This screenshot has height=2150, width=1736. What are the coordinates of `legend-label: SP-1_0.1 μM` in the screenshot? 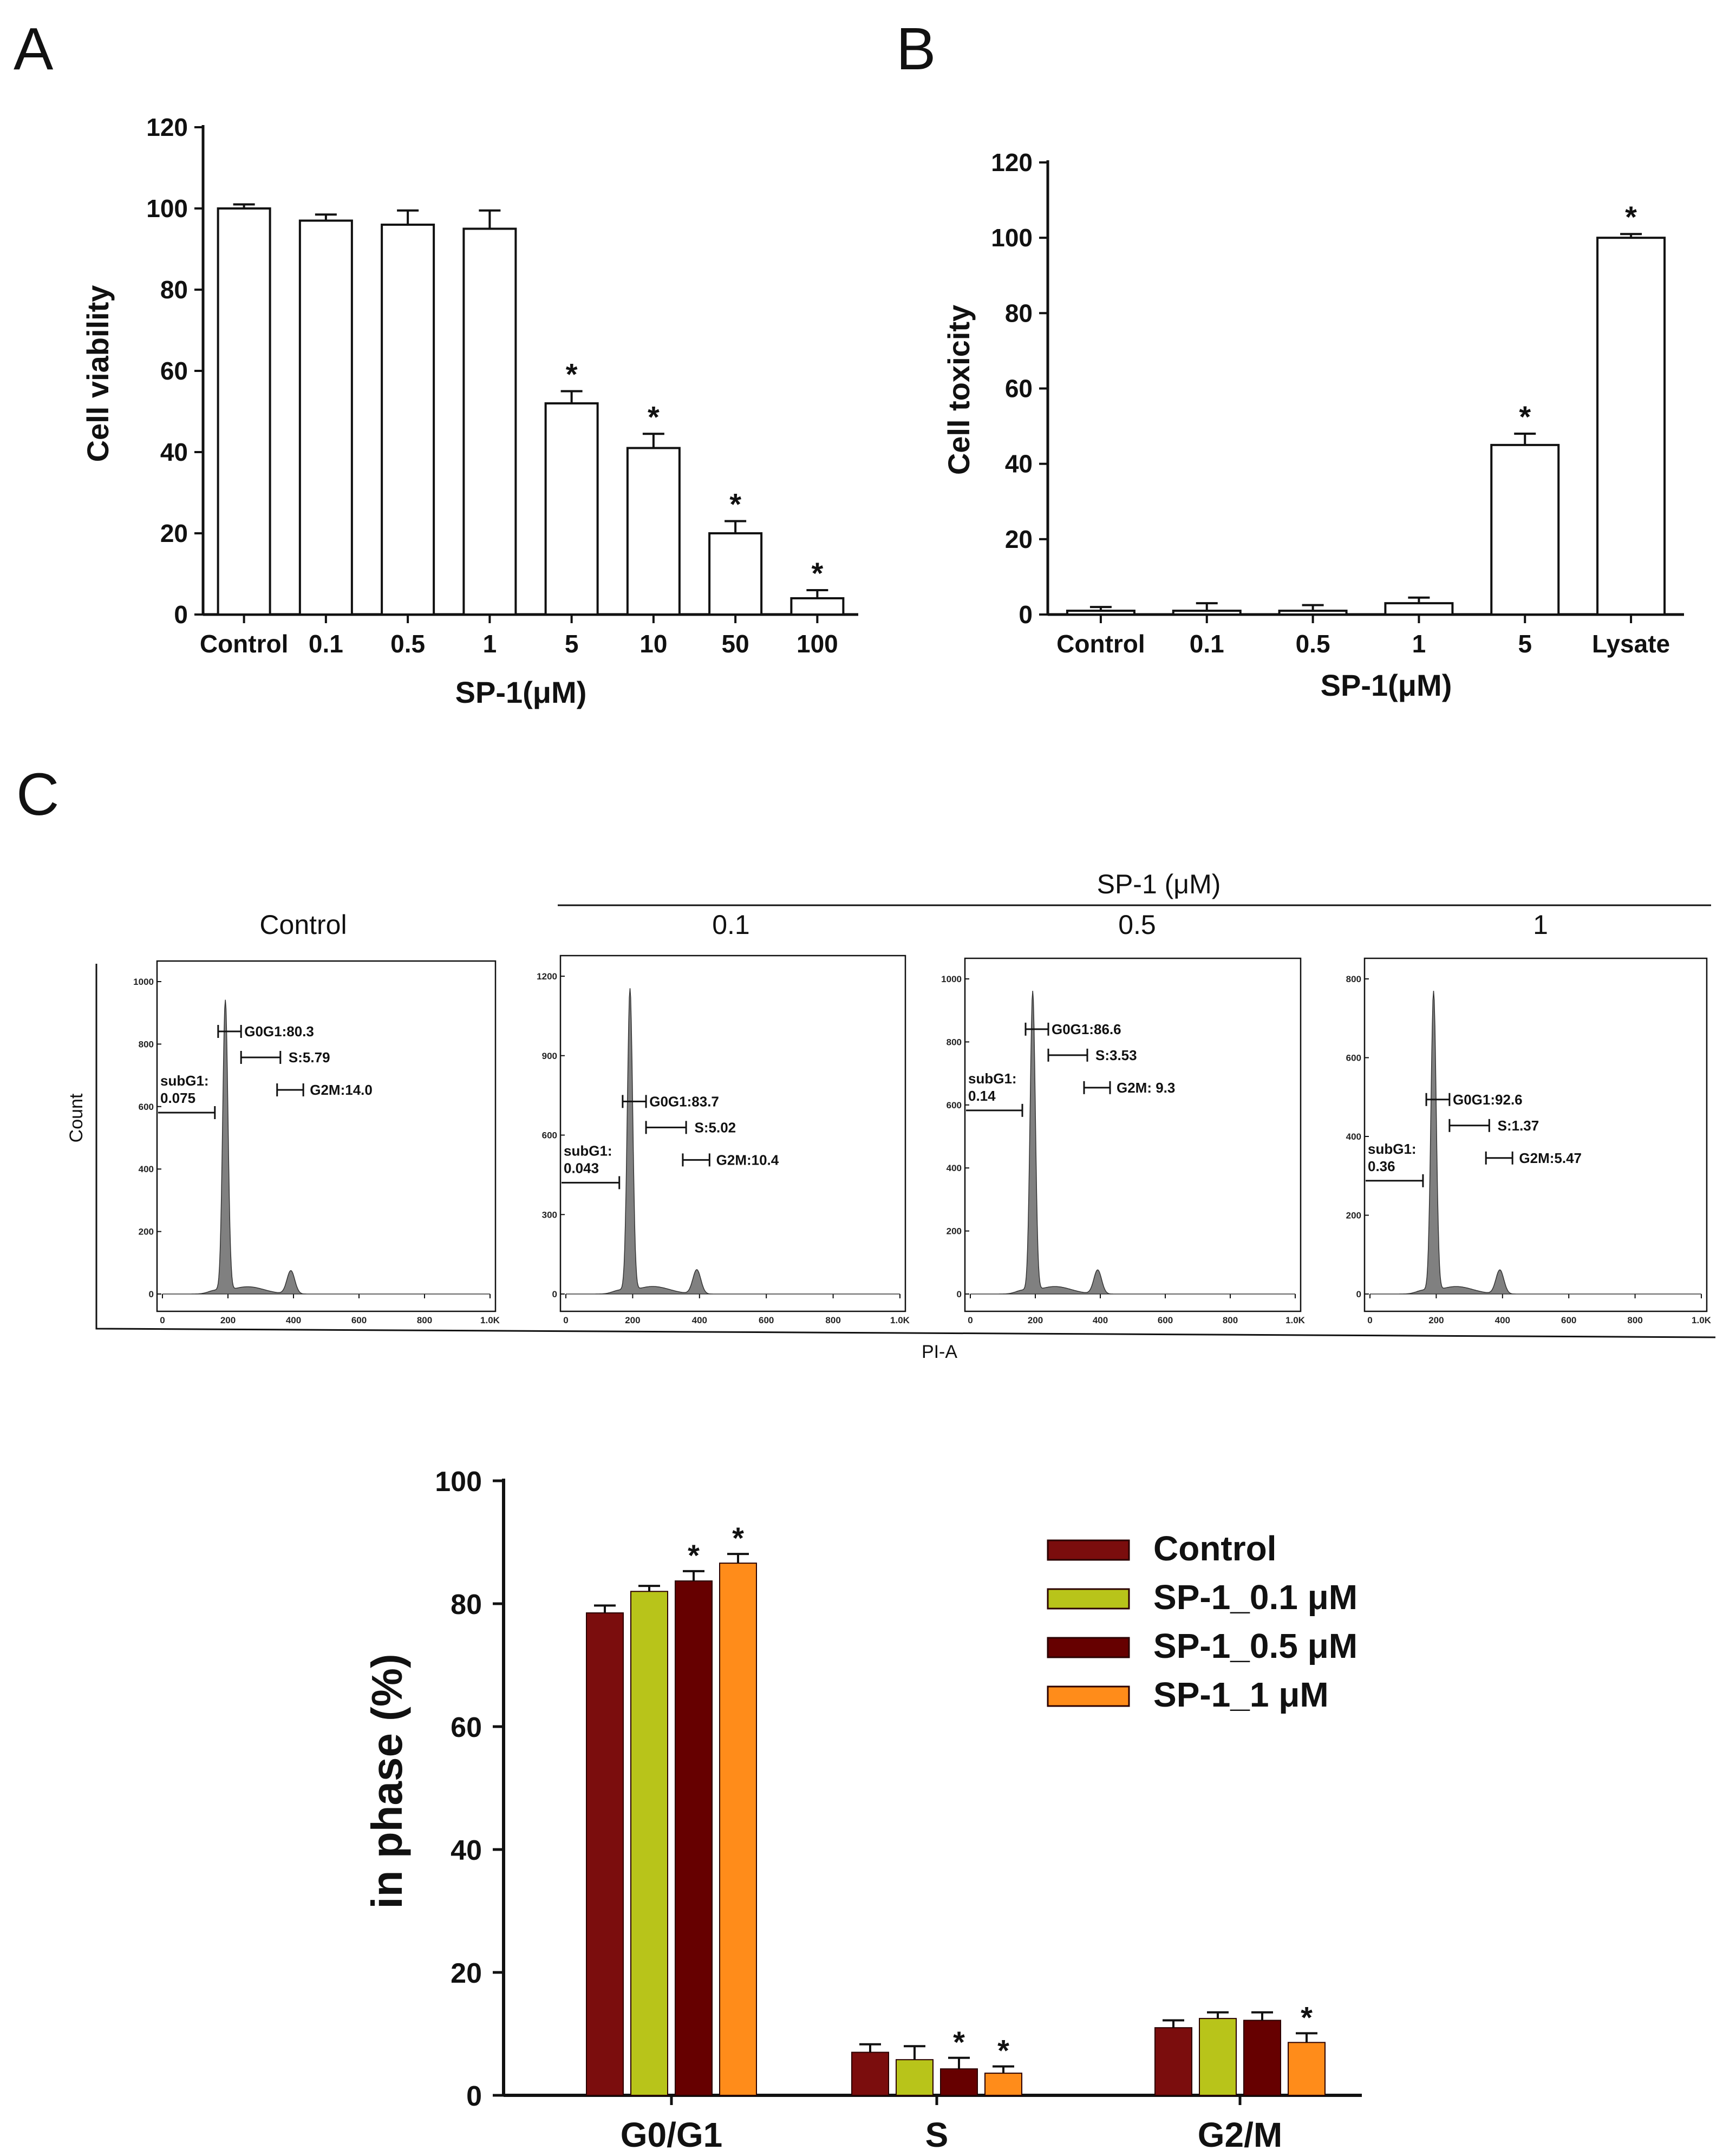 It's located at (1255, 1597).